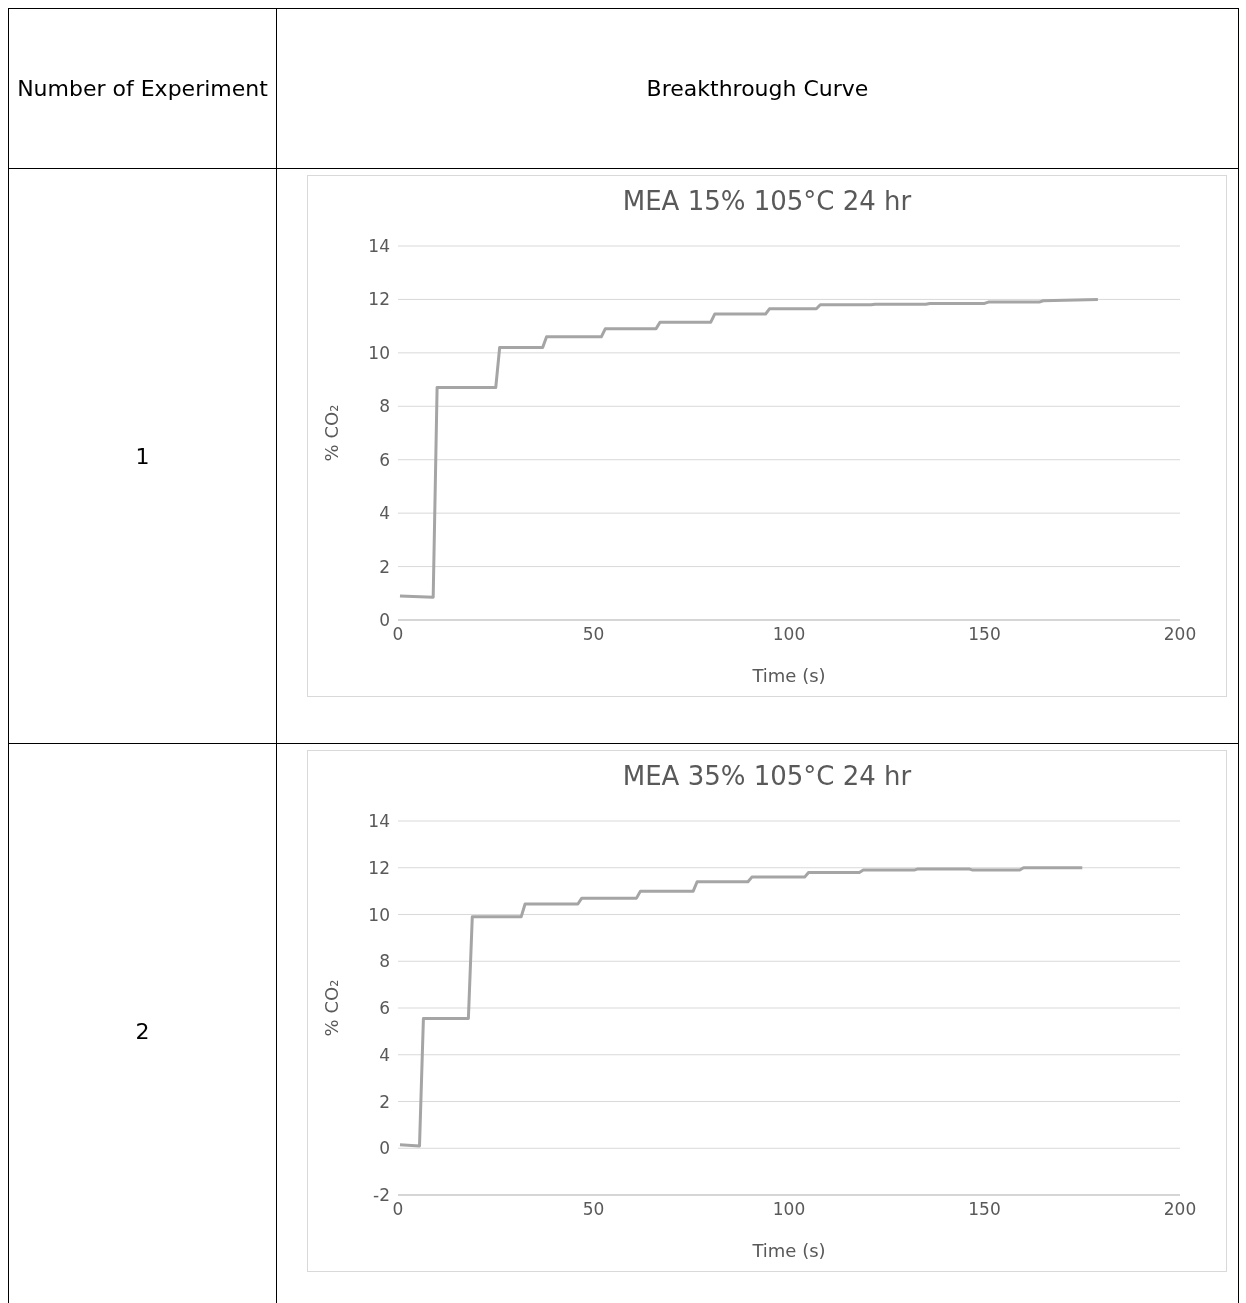 This screenshot has width=1246, height=1303. I want to click on text: Breakthrough Curve, so click(758, 89).